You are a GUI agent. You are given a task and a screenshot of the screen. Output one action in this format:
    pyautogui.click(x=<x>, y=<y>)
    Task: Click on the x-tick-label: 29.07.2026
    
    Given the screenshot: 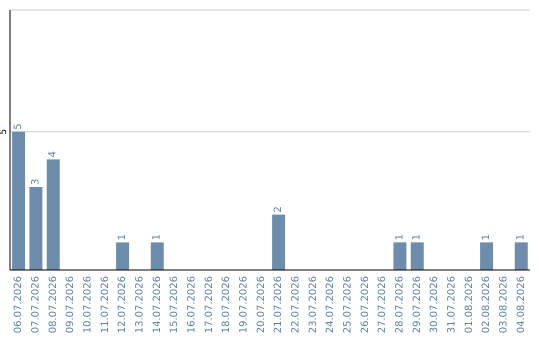 What is the action you would take?
    pyautogui.click(x=417, y=305)
    